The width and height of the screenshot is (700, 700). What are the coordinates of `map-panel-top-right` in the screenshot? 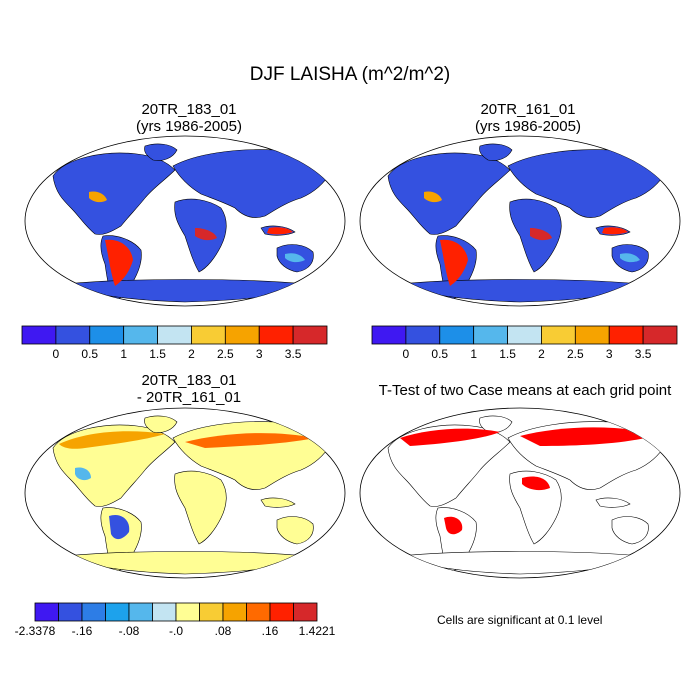 It's located at (520, 221).